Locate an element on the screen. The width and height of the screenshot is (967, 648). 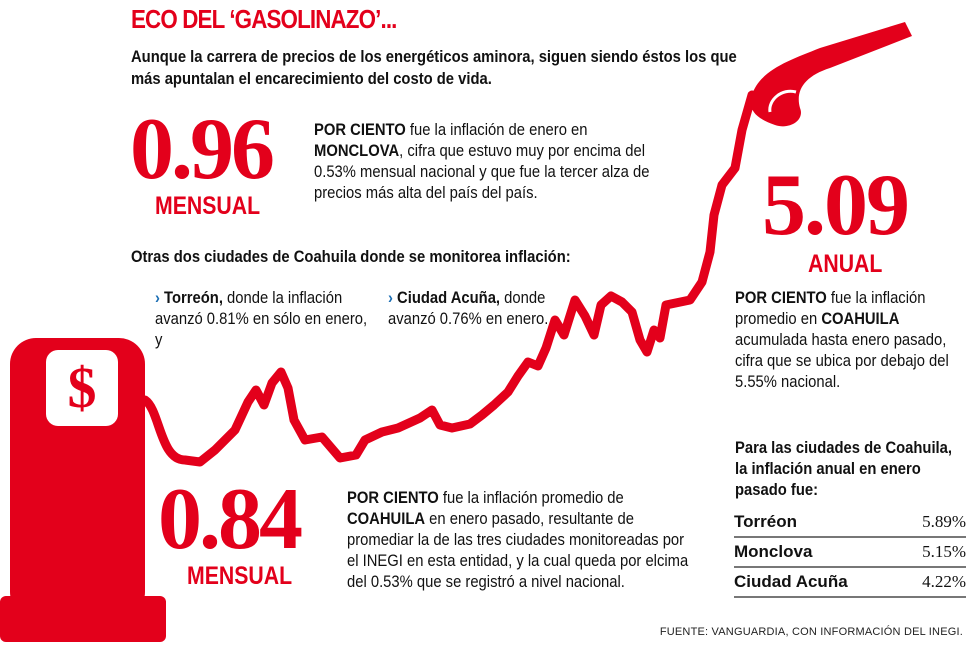
table-row: Monclova 5.15% is located at coordinates (850, 553).